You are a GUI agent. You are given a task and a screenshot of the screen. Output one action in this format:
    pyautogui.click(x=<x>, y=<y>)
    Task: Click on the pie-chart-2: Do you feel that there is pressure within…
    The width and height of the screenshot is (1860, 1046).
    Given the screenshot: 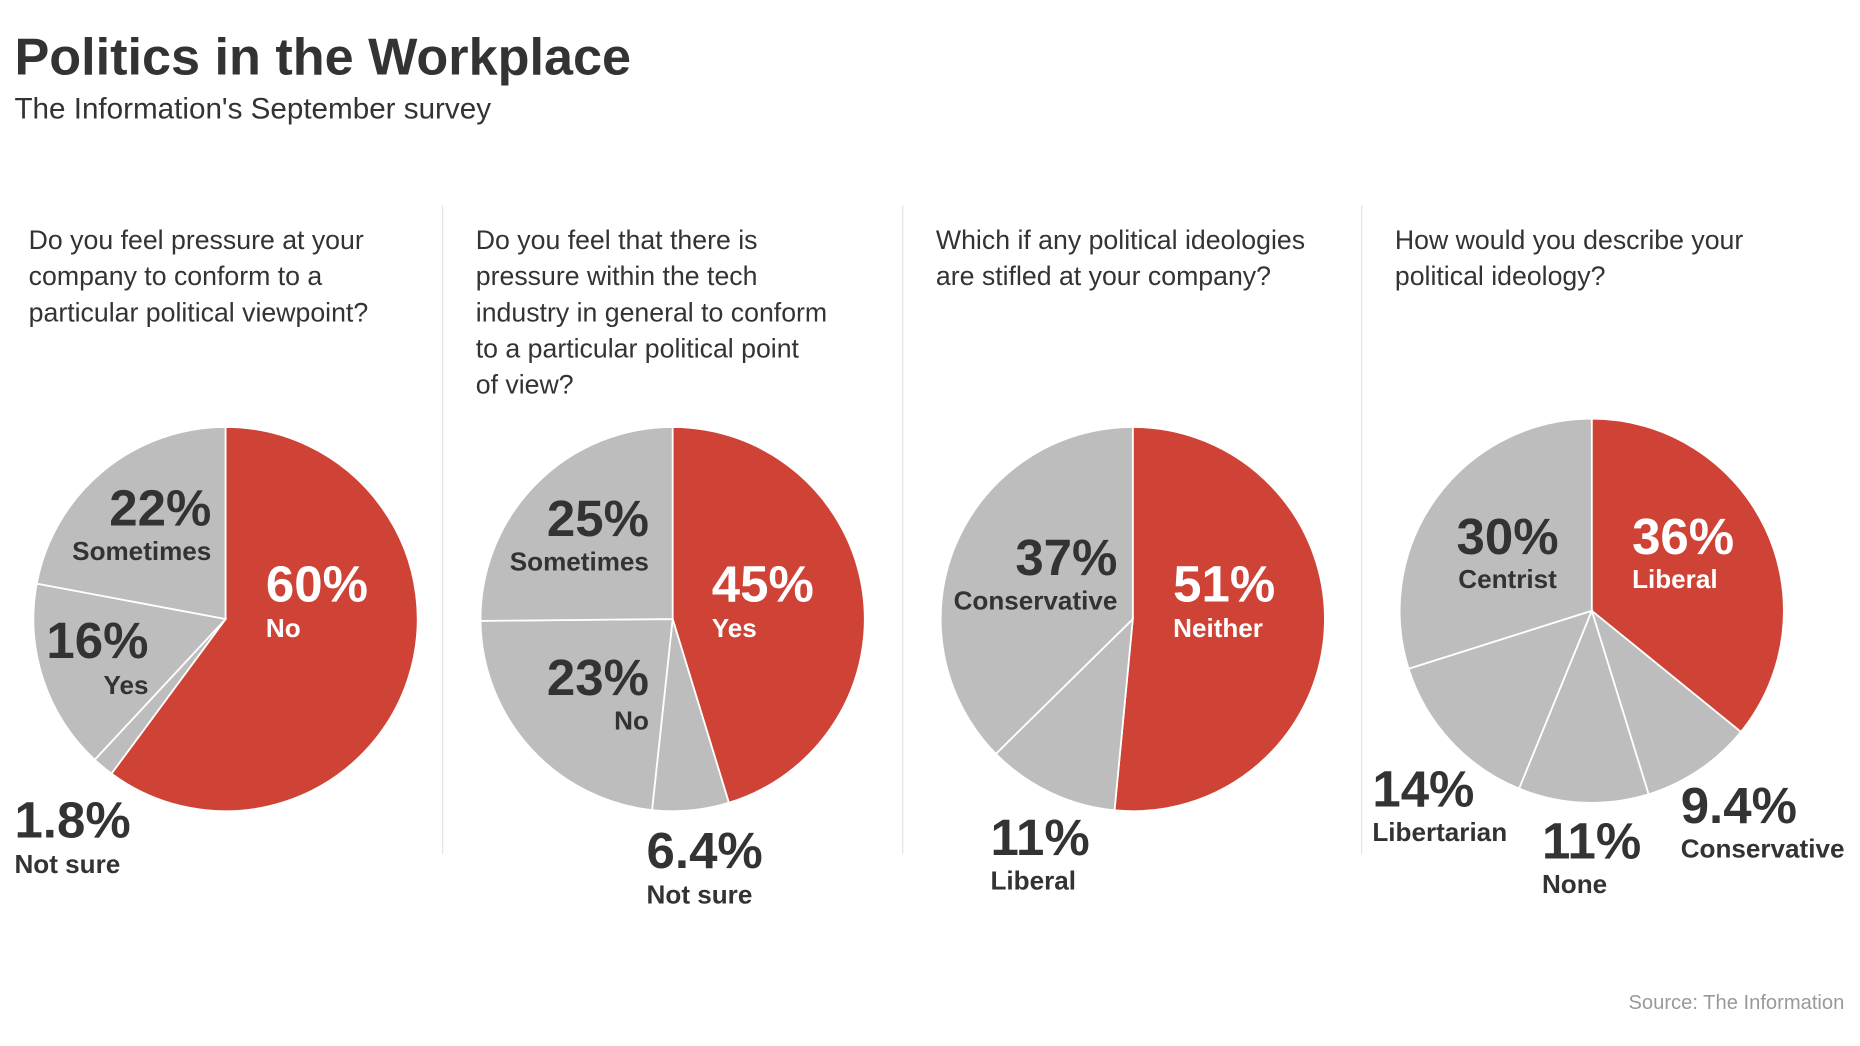 What is the action you would take?
    pyautogui.click(x=671, y=567)
    